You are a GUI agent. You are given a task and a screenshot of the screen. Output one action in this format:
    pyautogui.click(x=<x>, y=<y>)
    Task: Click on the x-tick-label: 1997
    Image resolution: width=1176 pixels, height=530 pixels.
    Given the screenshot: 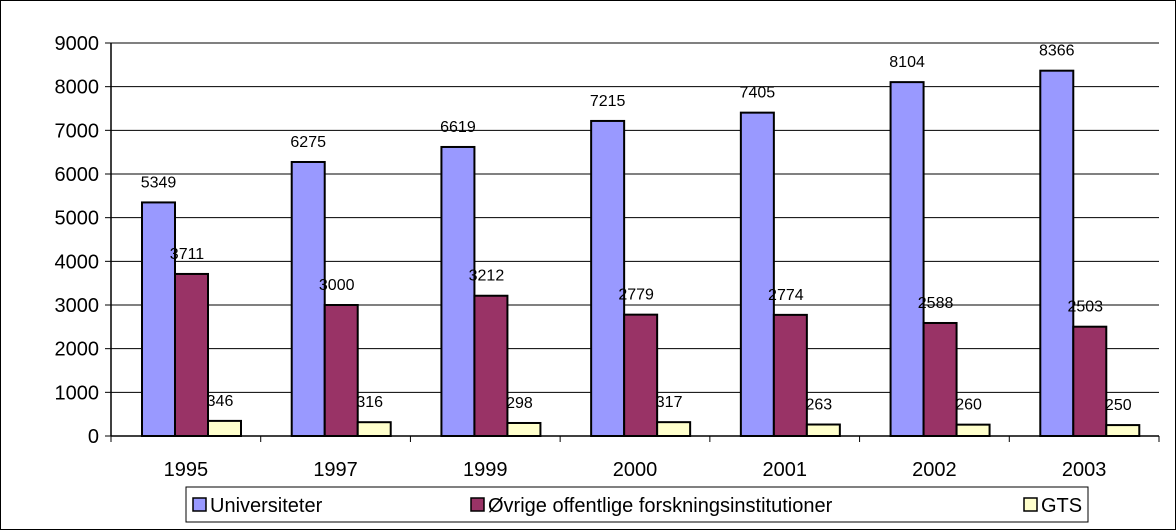 What is the action you would take?
    pyautogui.click(x=335, y=470)
    